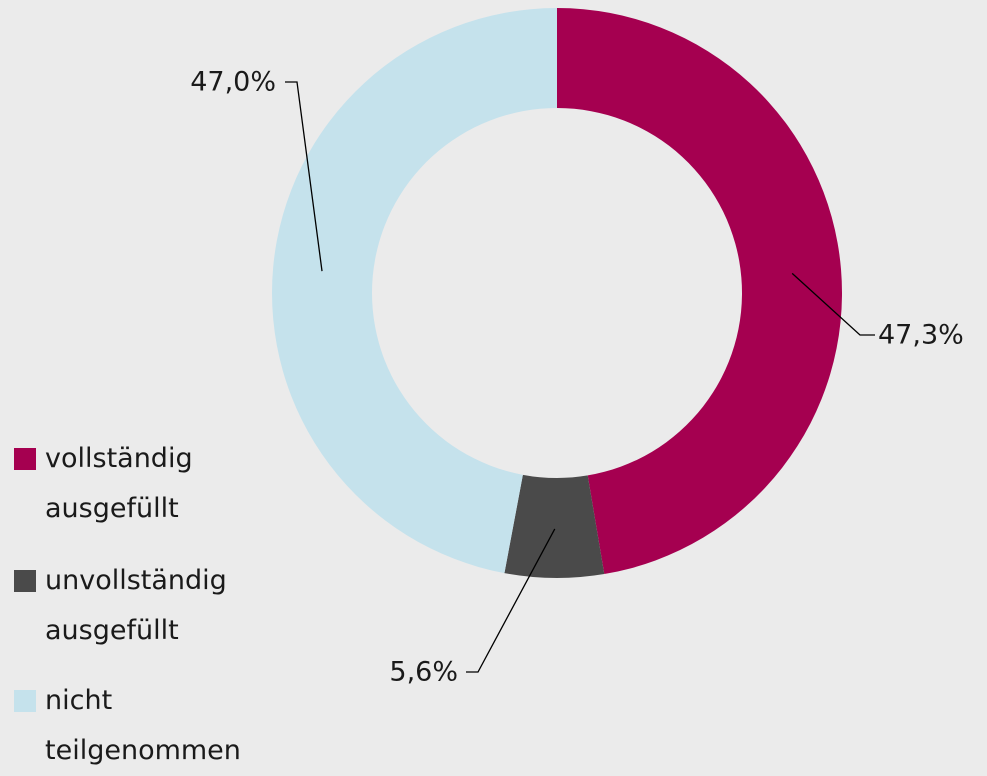 The width and height of the screenshot is (987, 776). What do you see at coordinates (423, 672) in the screenshot?
I see `data-label: 5,6%` at bounding box center [423, 672].